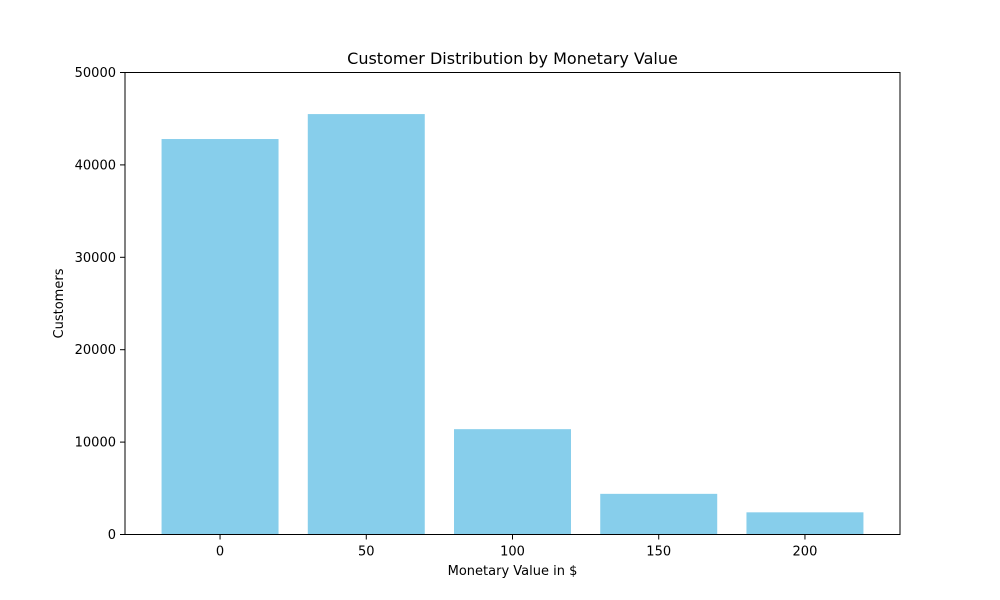  I want to click on y-axis-label: Customers, so click(59, 303).